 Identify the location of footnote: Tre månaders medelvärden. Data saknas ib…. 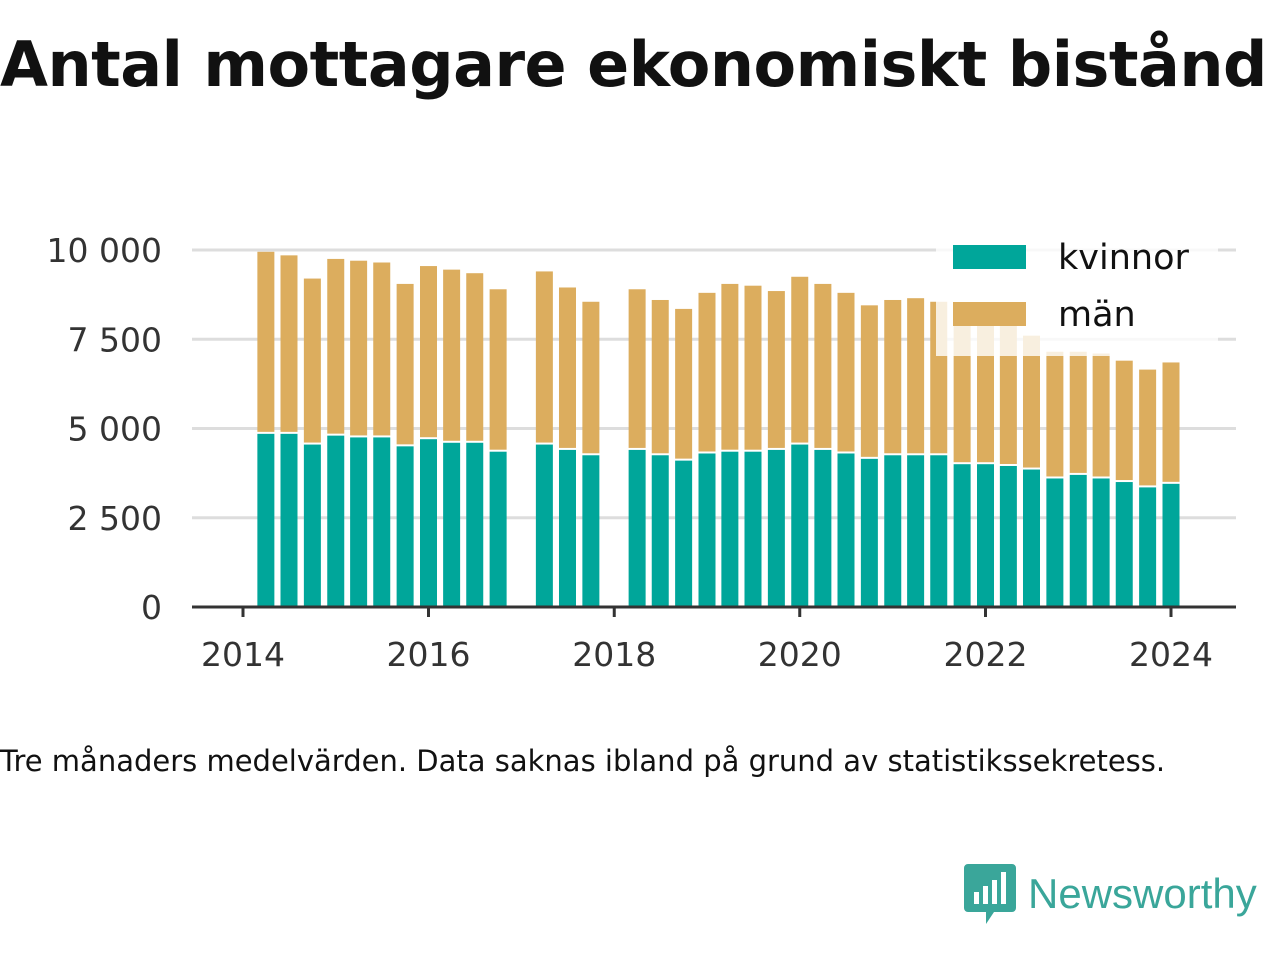
(583, 761).